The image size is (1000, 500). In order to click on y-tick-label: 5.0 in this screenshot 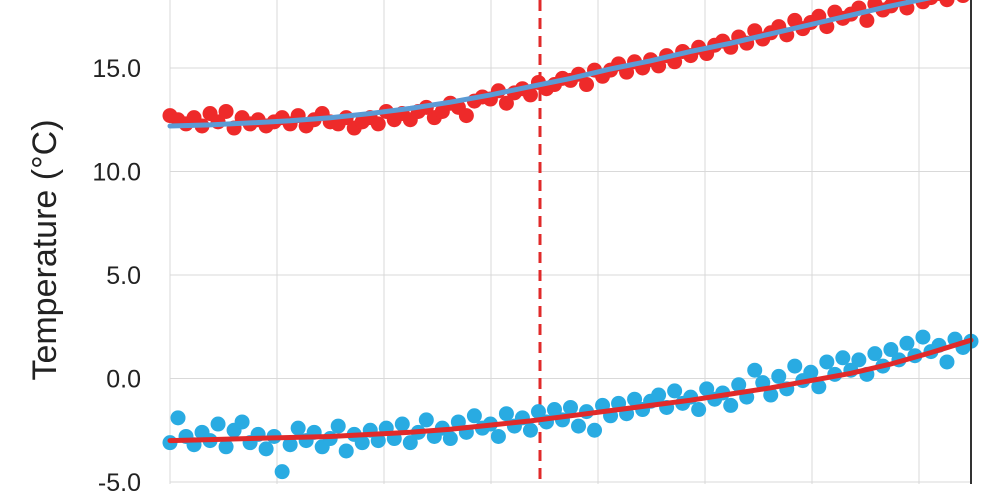, I will do `click(123, 276)`.